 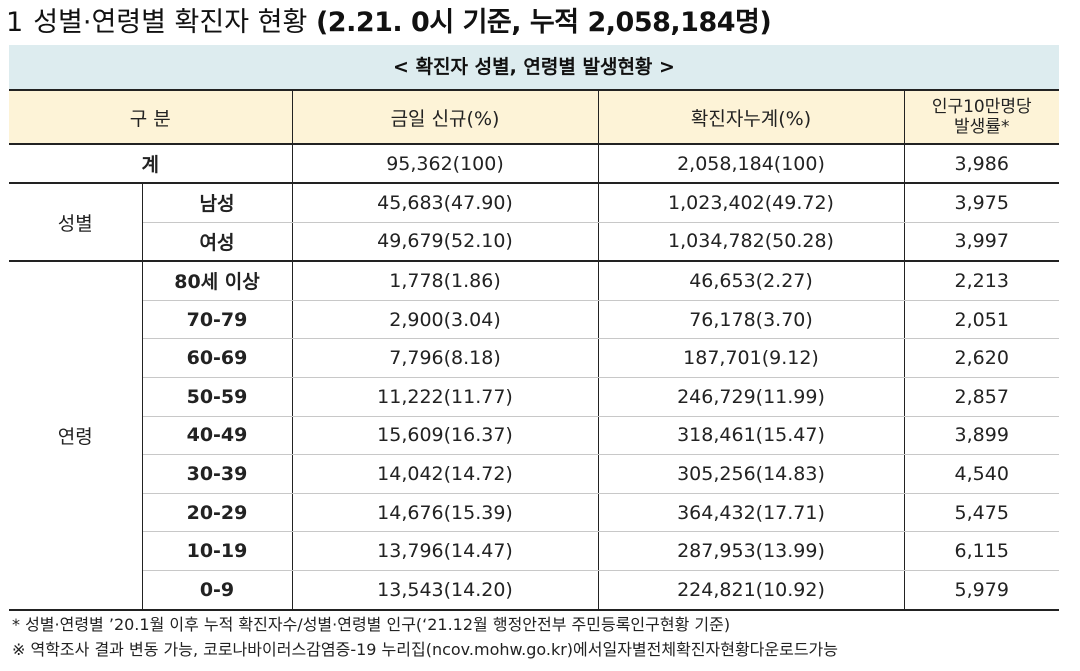 I want to click on cell-rate: 2,620, so click(x=981, y=358).